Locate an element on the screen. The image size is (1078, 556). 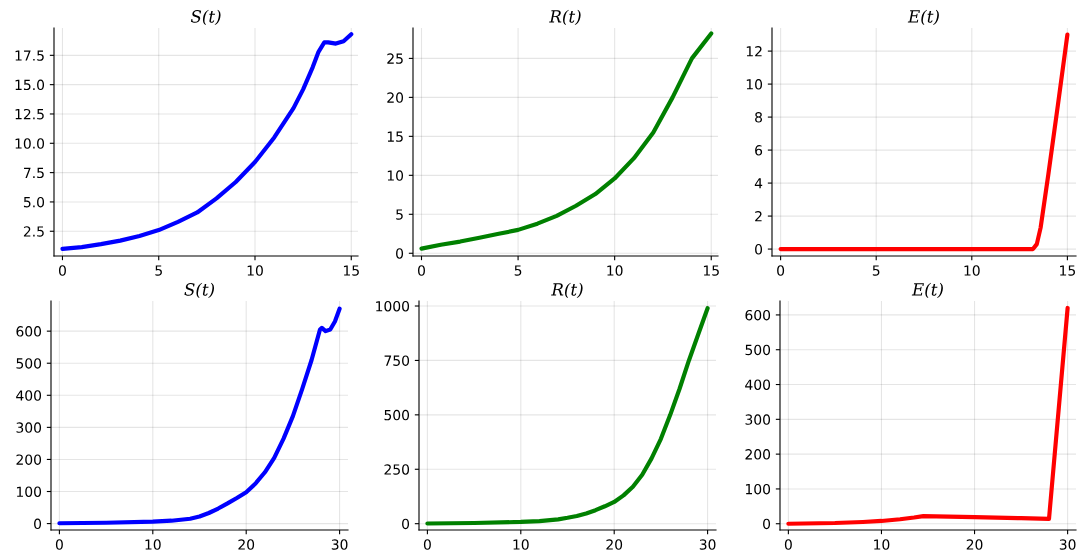
y-tick-label: 7.5 is located at coordinates (34, 173).